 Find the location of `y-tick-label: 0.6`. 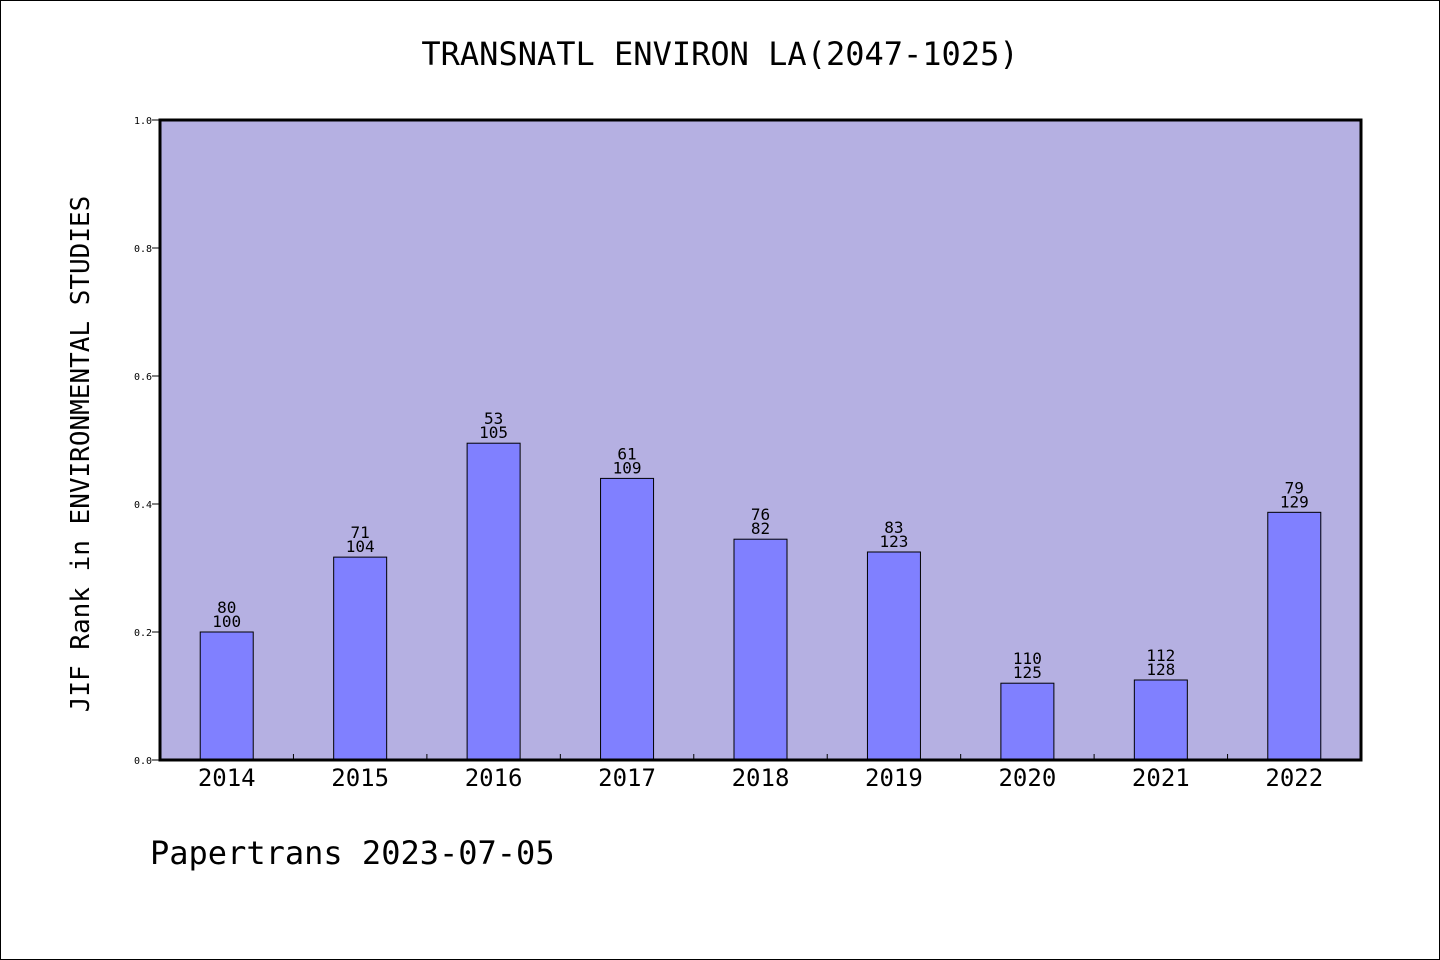

y-tick-label: 0.6 is located at coordinates (143, 377).